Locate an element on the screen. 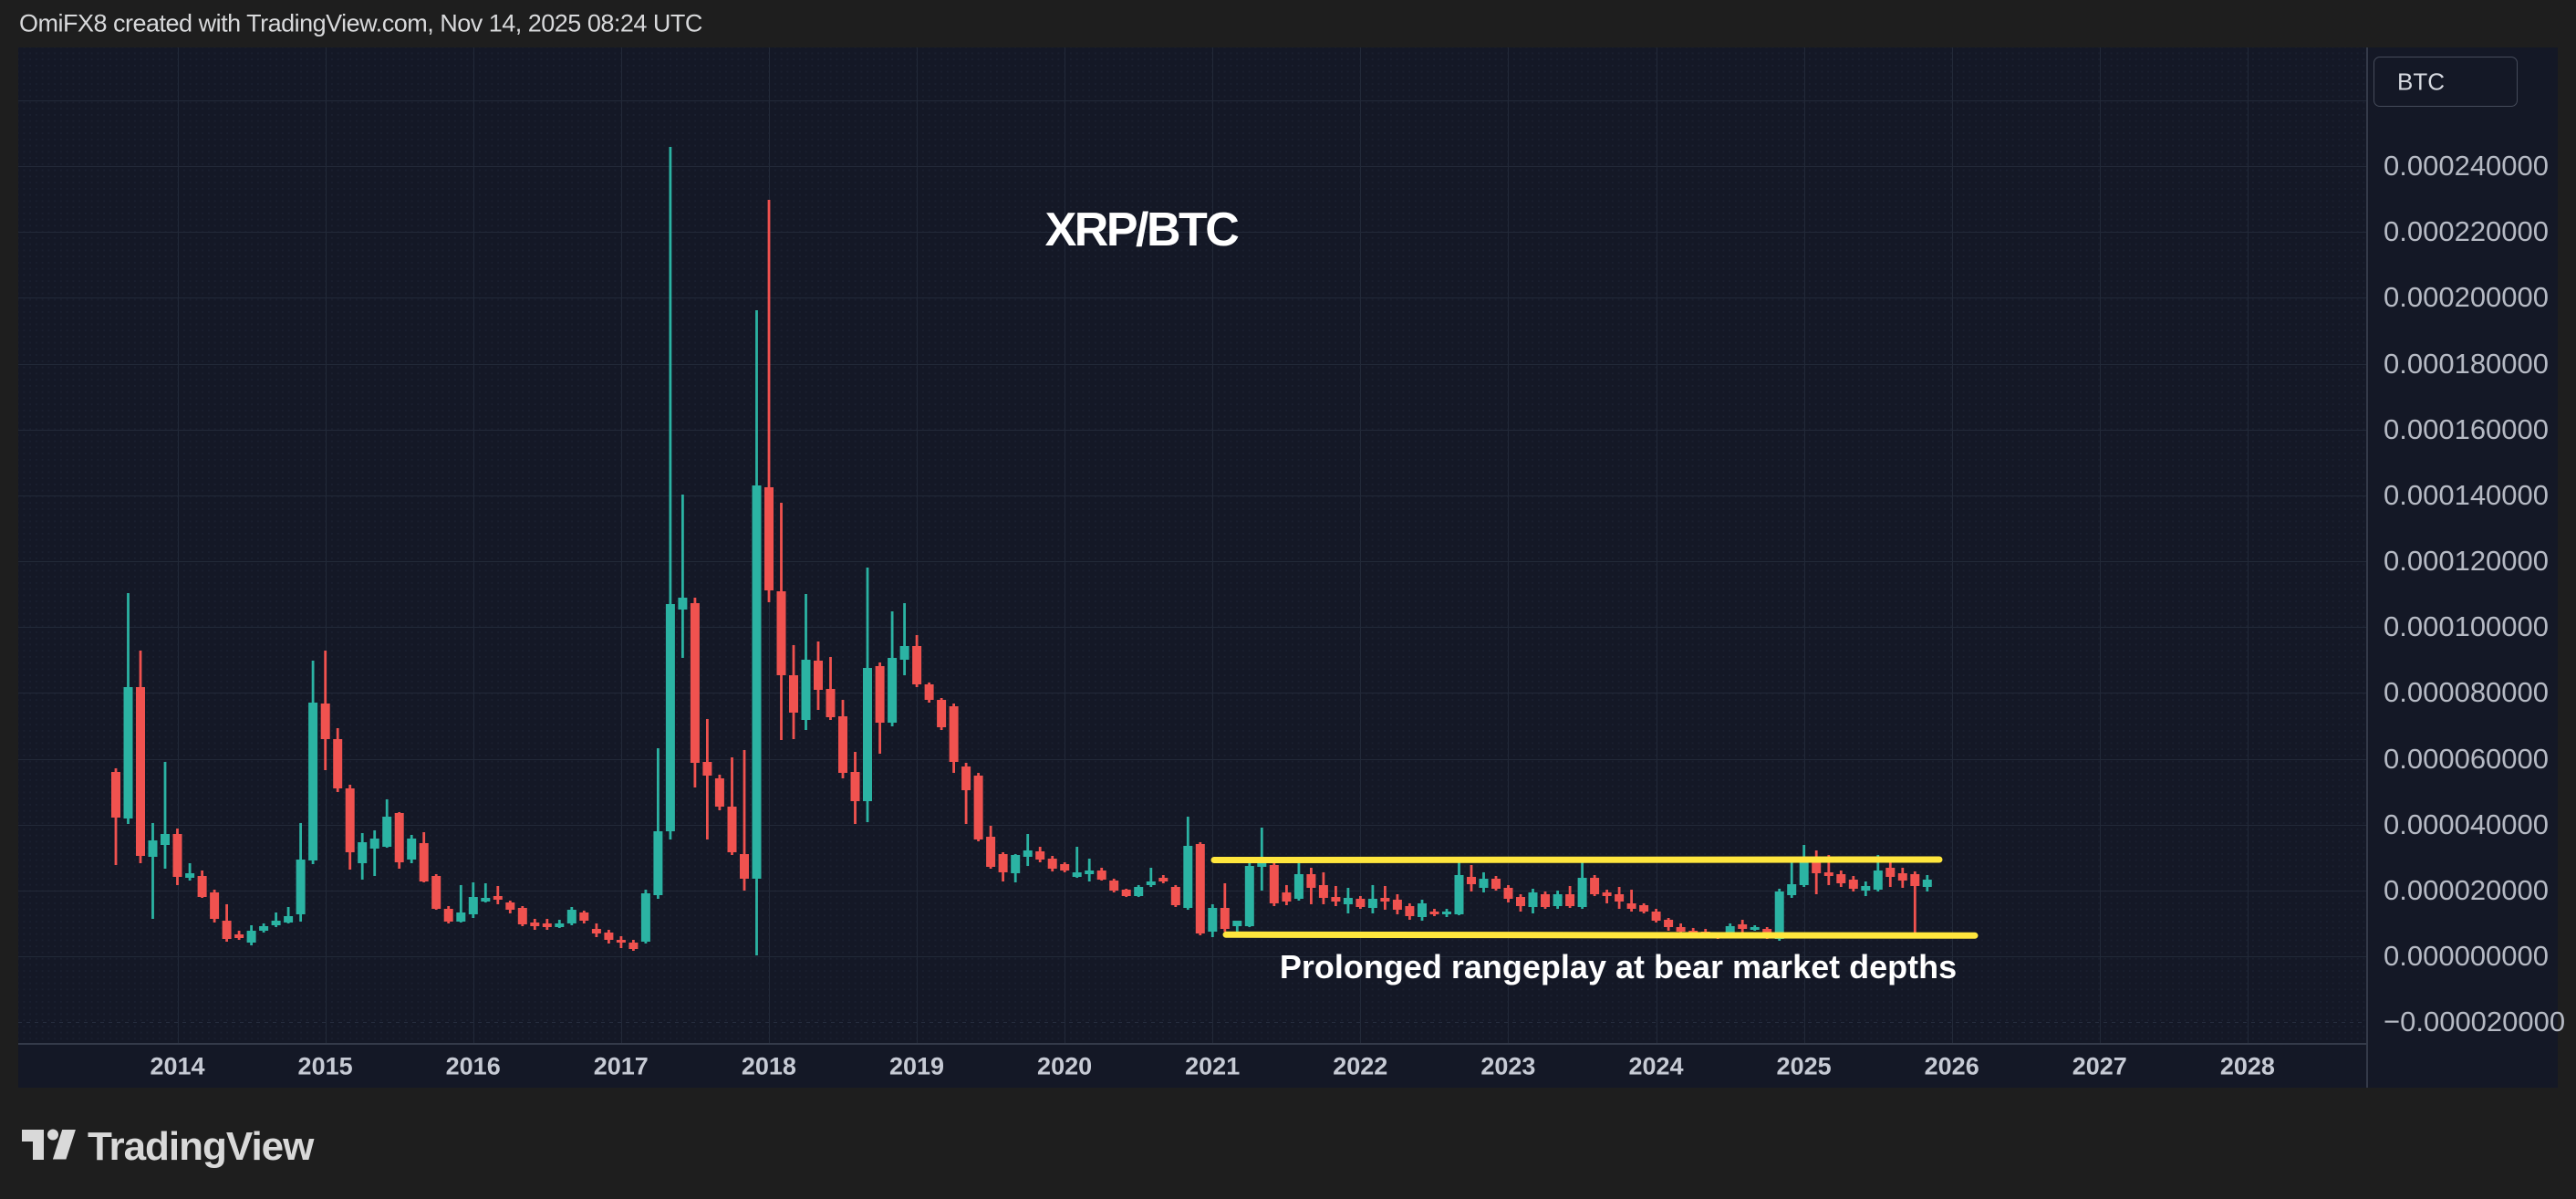 The image size is (2576, 1199). svg-text: TradingView is located at coordinates (201, 1149).